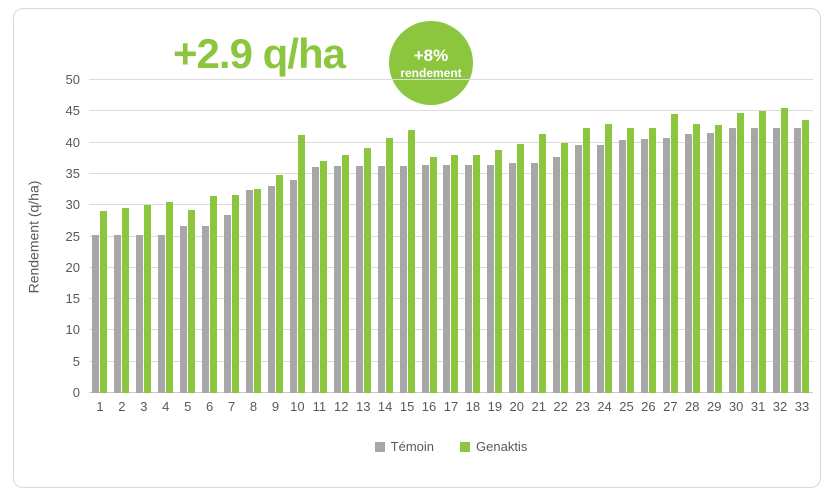 The width and height of the screenshot is (832, 495). Describe the element at coordinates (582, 406) in the screenshot. I see `x-tick-label-23: 23` at that location.